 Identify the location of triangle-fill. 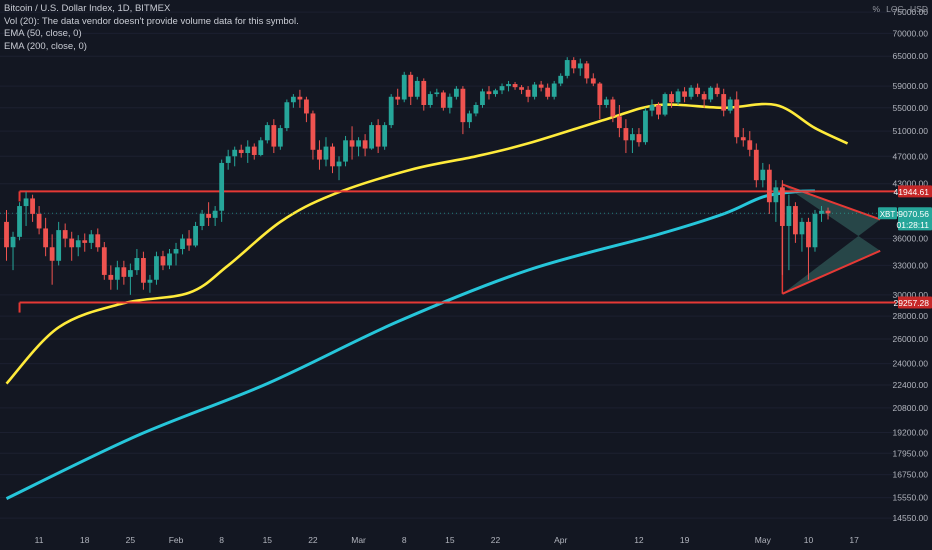
(831, 239).